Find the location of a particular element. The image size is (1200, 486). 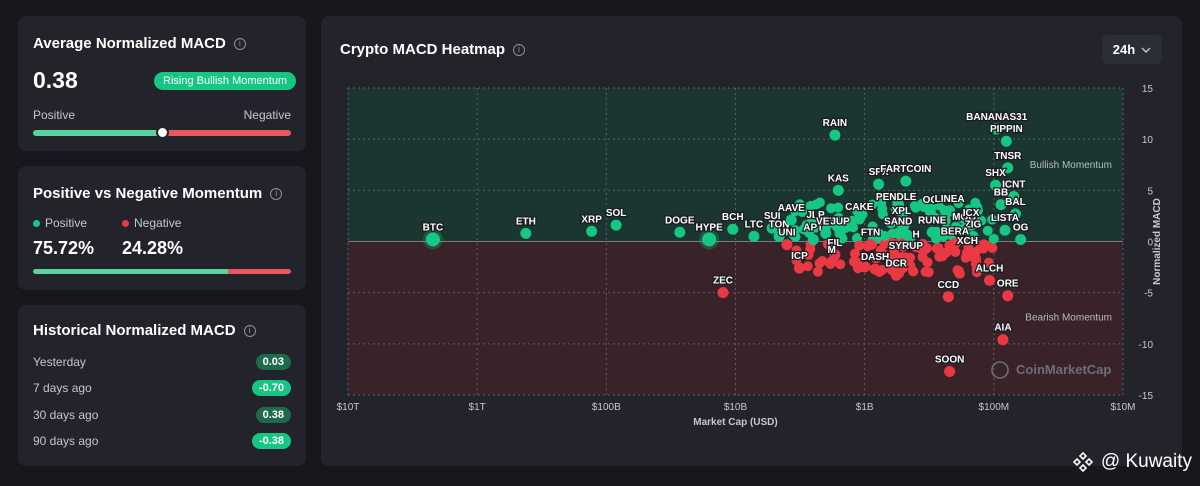

positive-legend: Positive is located at coordinates (60, 223).